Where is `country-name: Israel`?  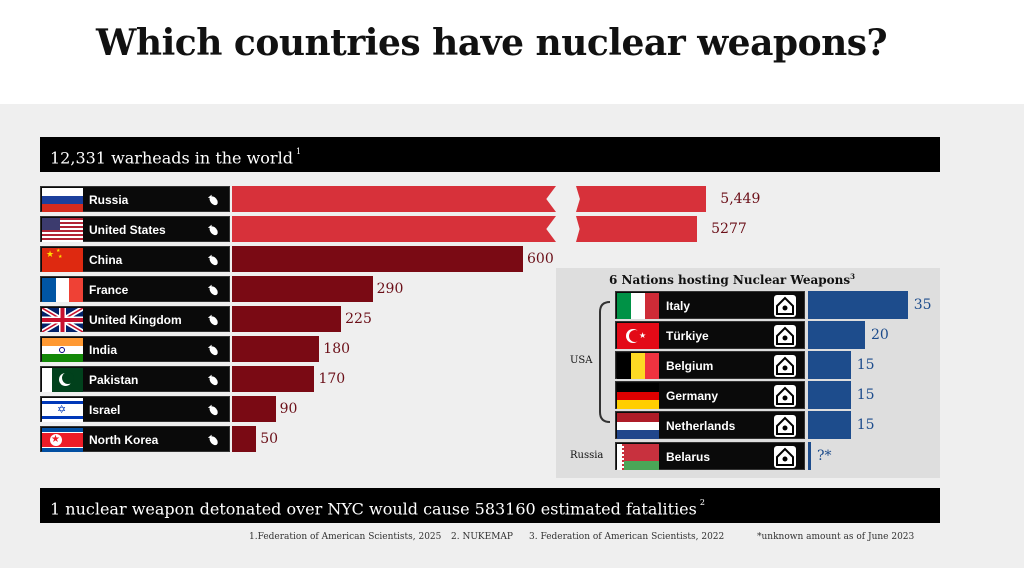
country-name: Israel is located at coordinates (105, 410).